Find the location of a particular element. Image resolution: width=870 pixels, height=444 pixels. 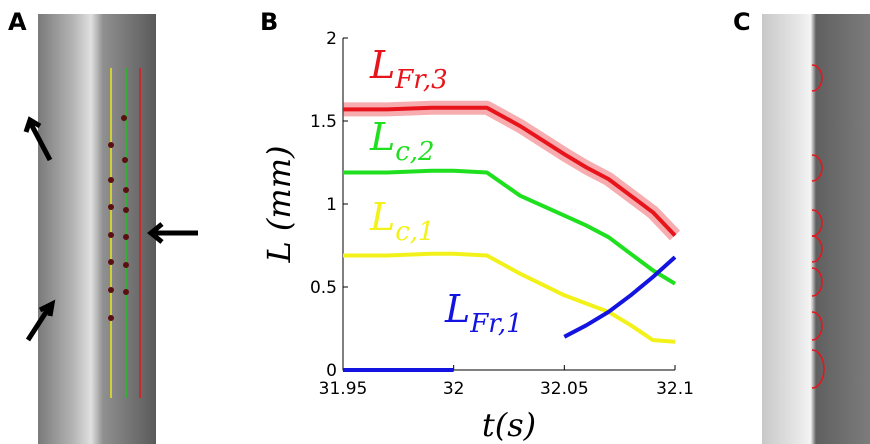

panel-label: A is located at coordinates (17, 22).